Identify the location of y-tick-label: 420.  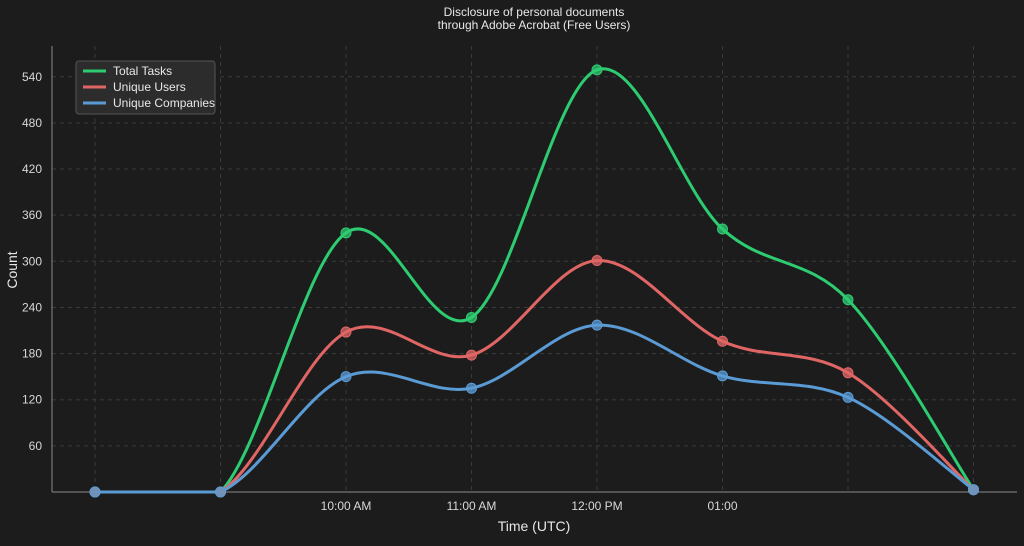
(32, 169).